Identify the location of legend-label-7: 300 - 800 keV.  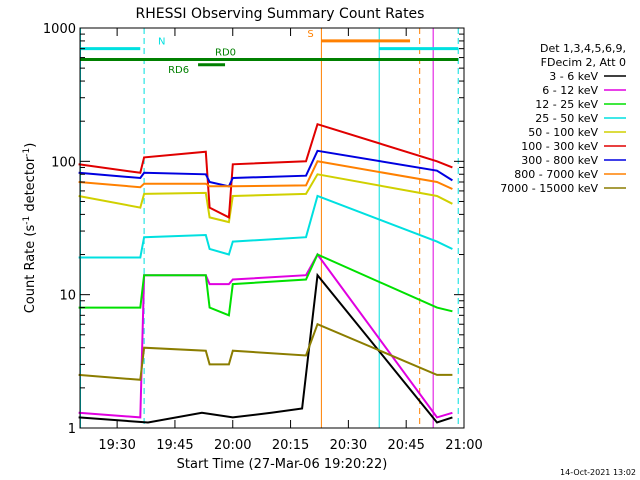
(559, 160).